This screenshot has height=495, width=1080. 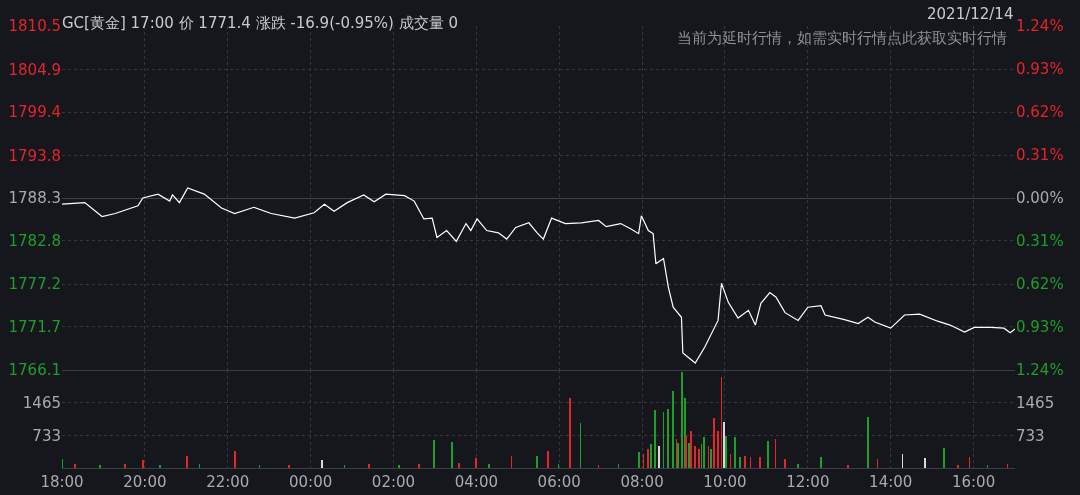 I want to click on x-tick-label: 22:00, so click(x=228, y=482).